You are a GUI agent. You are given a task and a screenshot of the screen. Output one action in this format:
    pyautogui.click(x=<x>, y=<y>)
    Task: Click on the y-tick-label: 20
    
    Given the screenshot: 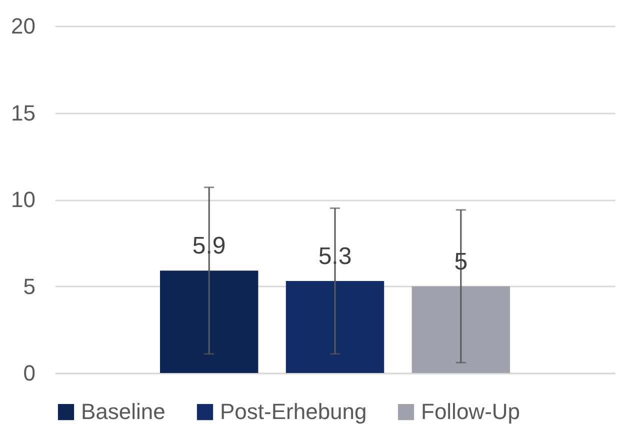 What is the action you would take?
    pyautogui.click(x=23, y=26)
    